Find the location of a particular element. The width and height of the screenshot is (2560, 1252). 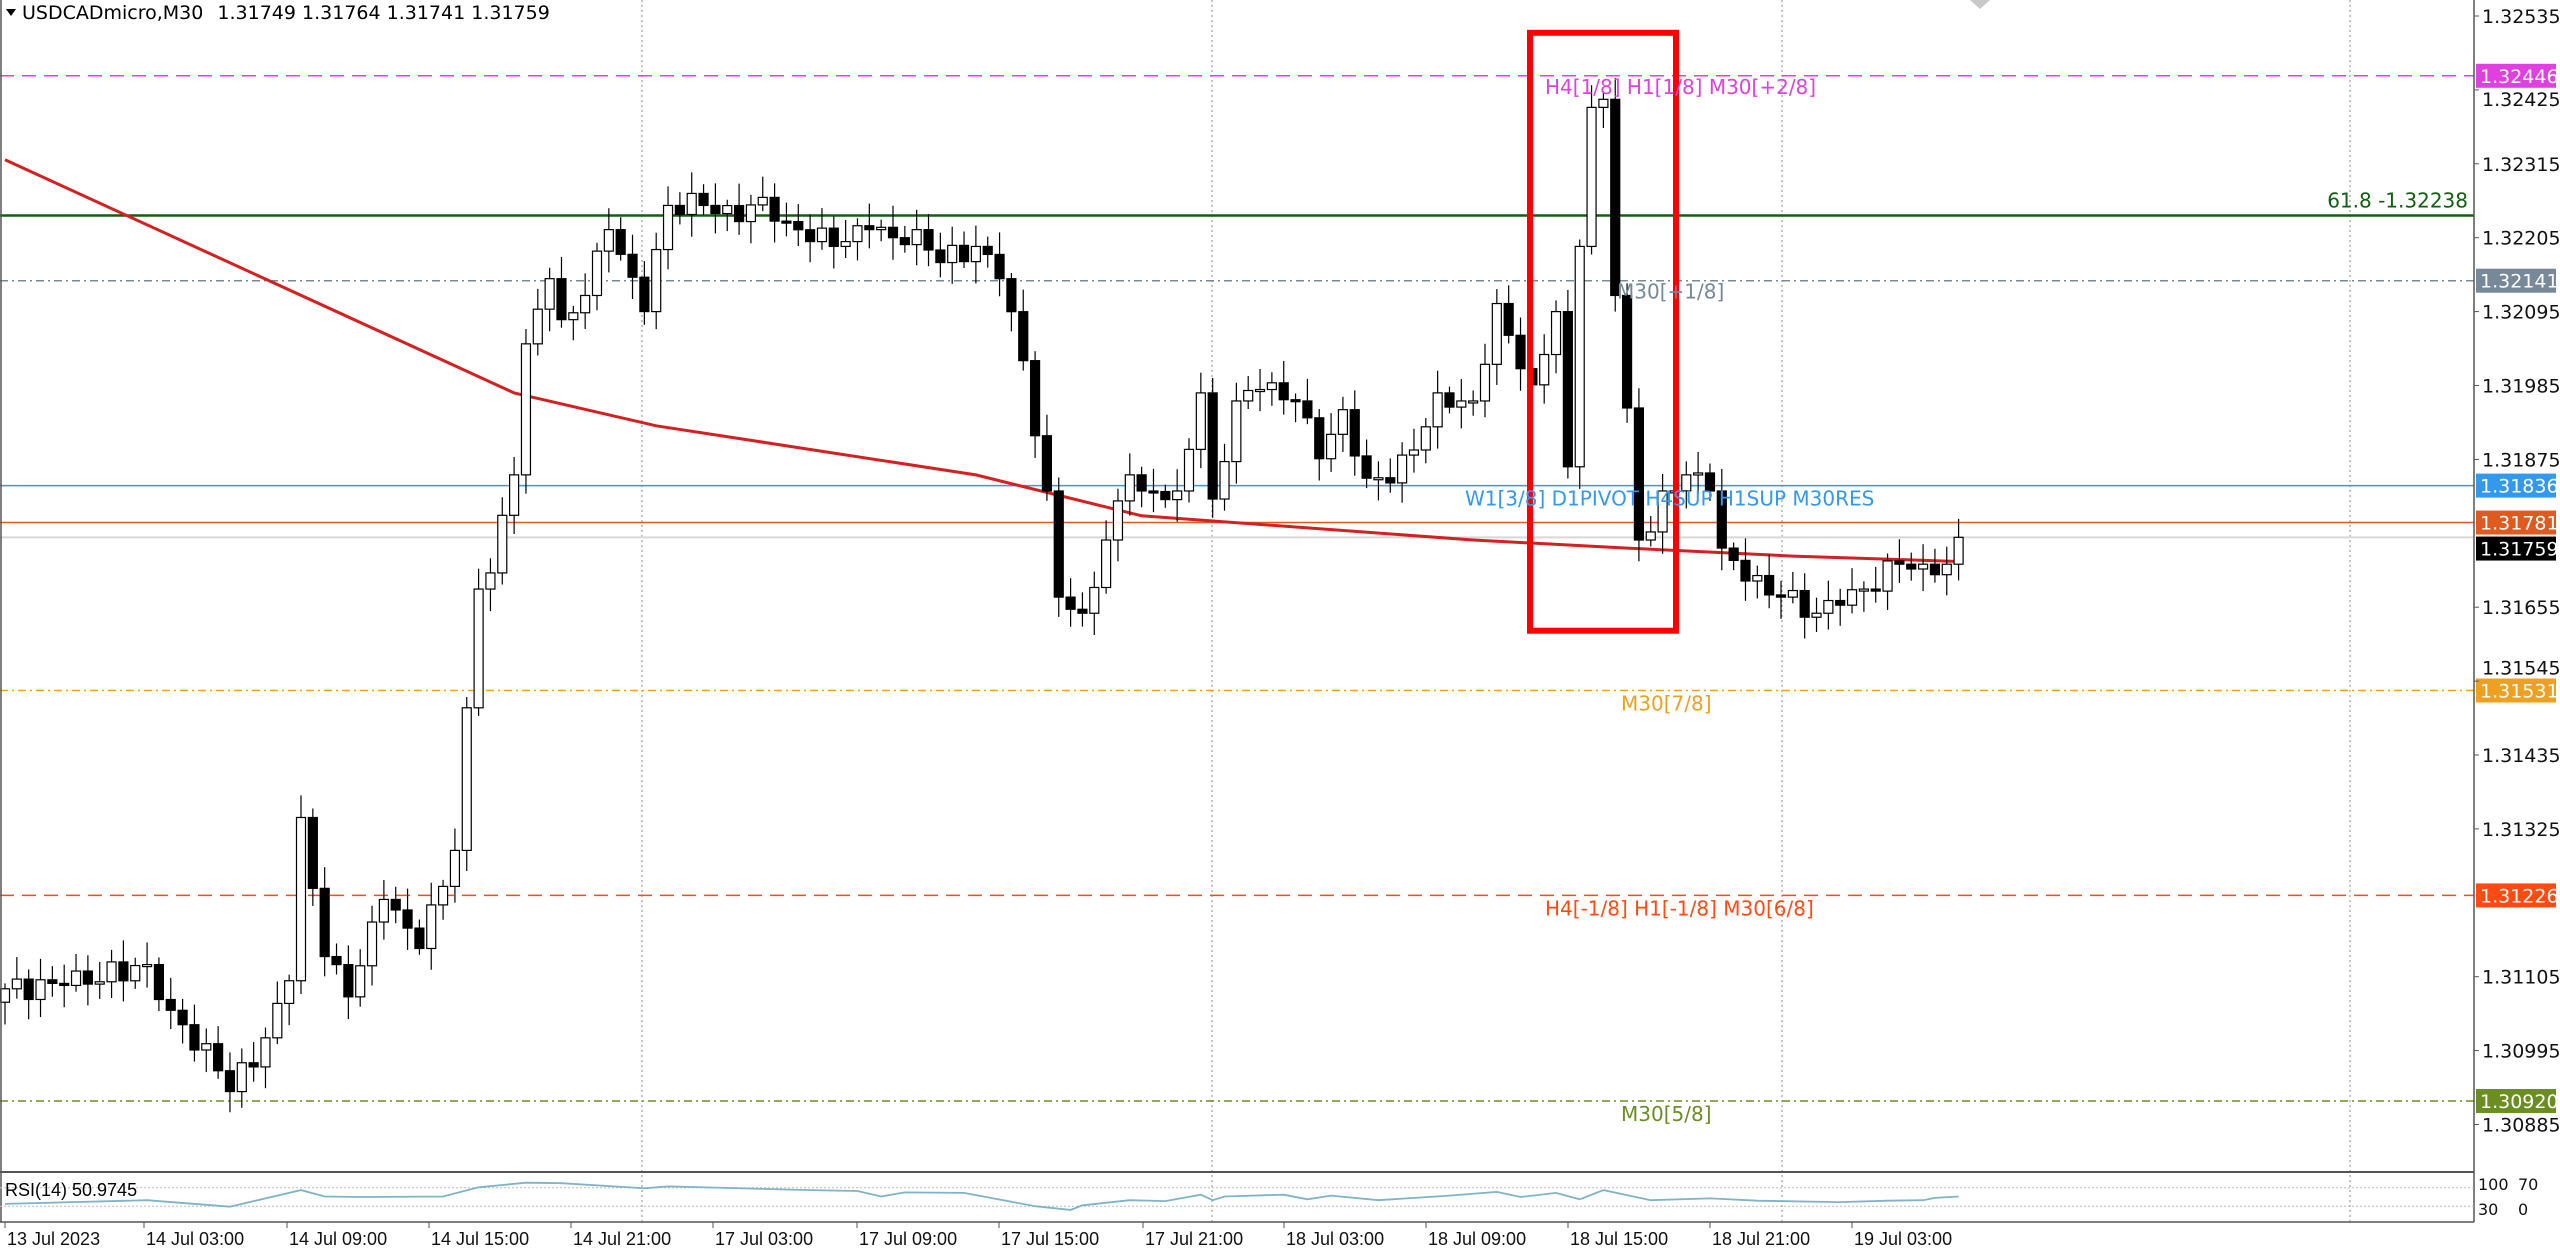

level-label: M30[7/8] is located at coordinates (1666, 704).